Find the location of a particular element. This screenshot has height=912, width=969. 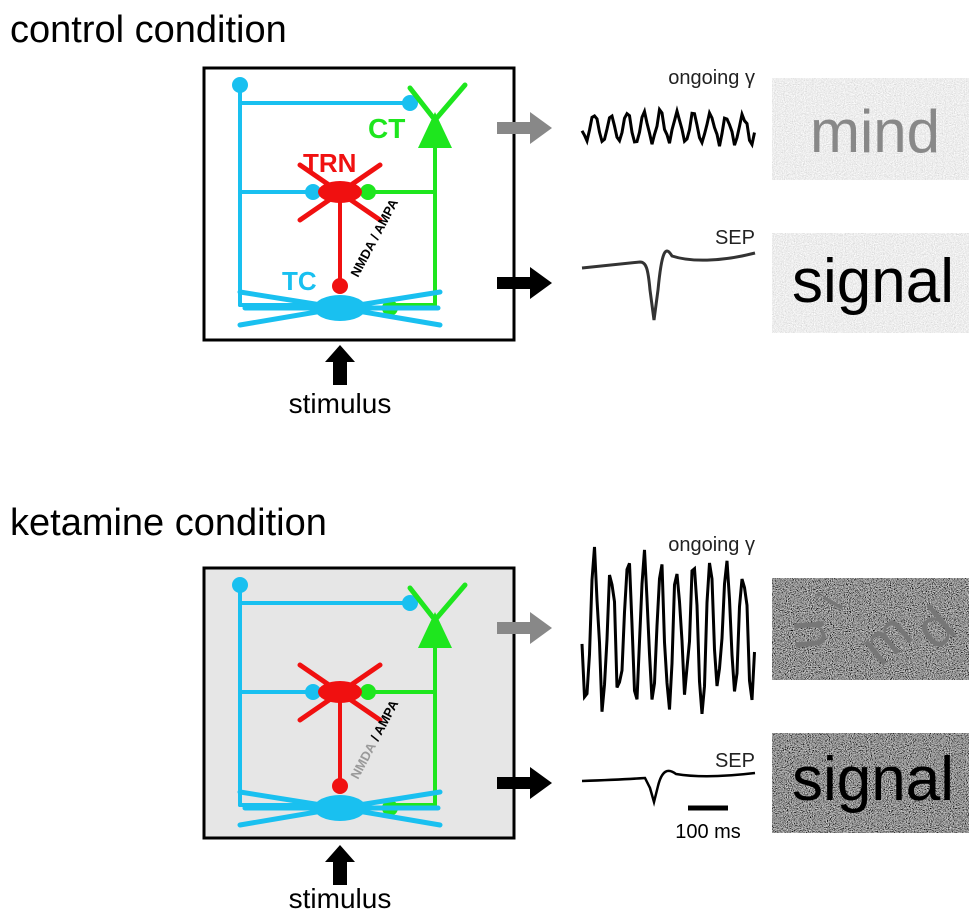

scrambled-letter: u is located at coordinates (804, 634).